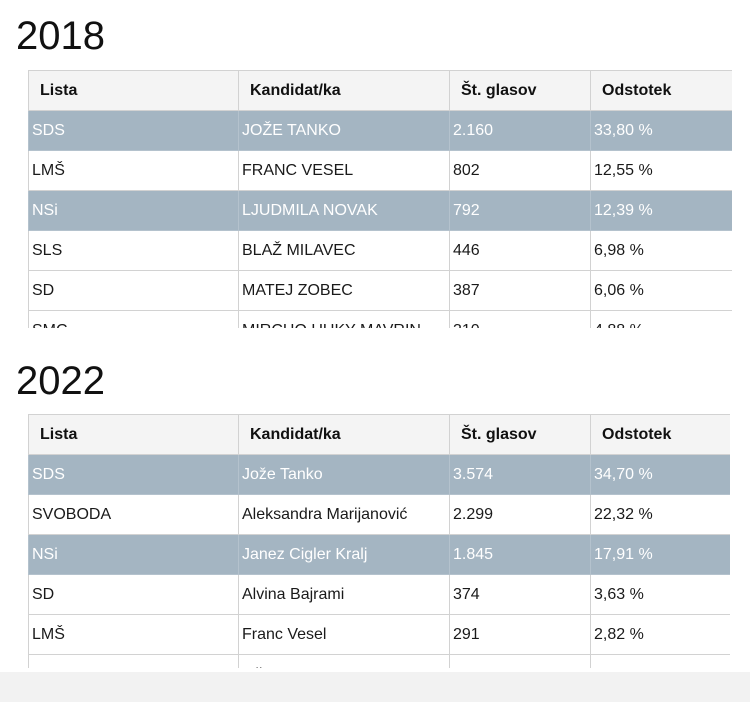 This screenshot has width=750, height=702. I want to click on cell-glasov: 2.160, so click(520, 130).